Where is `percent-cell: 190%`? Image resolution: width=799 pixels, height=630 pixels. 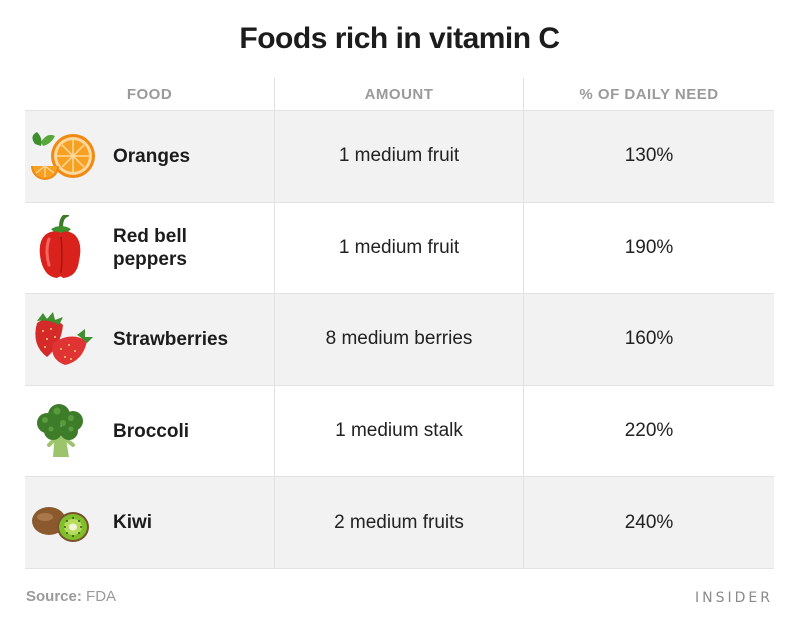
percent-cell: 190% is located at coordinates (648, 248).